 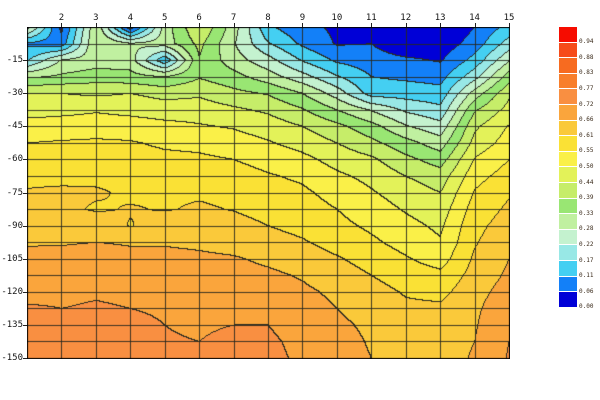 What do you see at coordinates (586, 120) in the screenshot?
I see `legend-value-label: 0.66` at bounding box center [586, 120].